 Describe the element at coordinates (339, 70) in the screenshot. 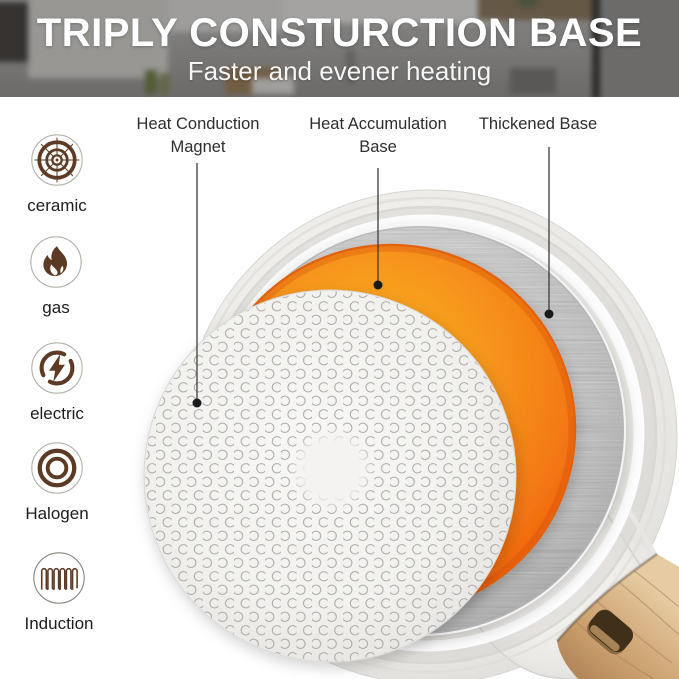

I see `banner-subtitle: Faster and evener heating` at that location.